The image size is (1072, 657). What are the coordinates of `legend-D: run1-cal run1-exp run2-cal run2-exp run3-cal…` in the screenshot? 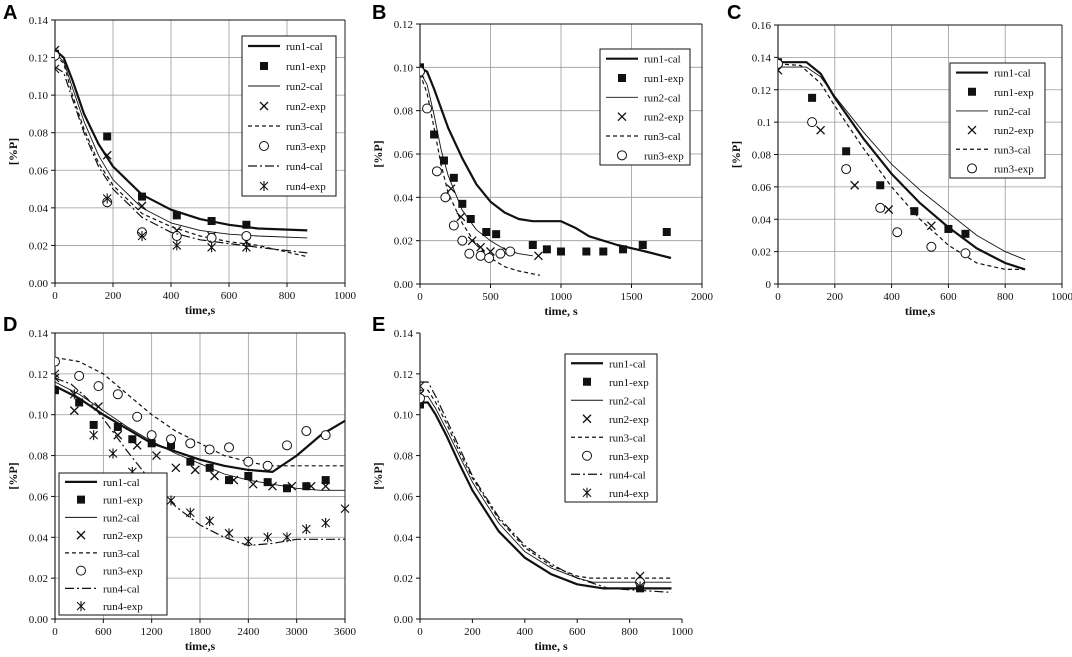 It's located at (113, 544).